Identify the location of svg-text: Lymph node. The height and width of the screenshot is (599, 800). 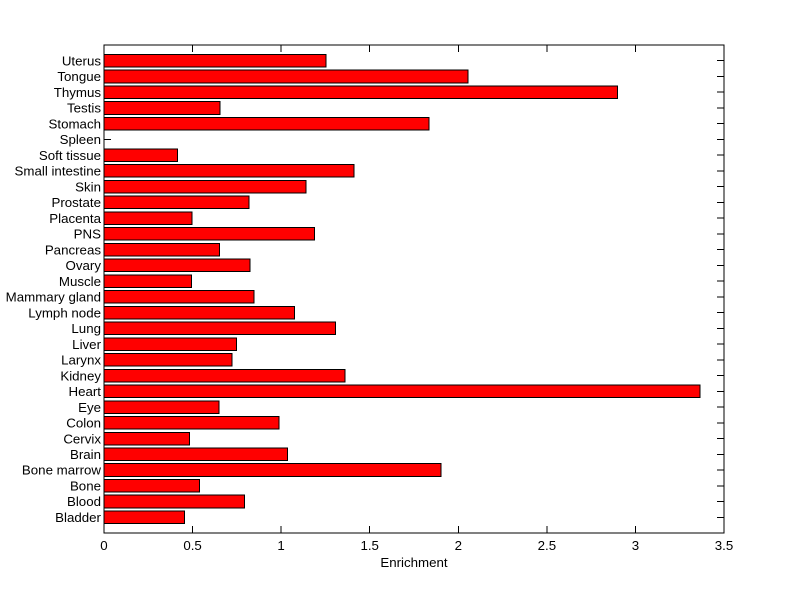
(64, 312).